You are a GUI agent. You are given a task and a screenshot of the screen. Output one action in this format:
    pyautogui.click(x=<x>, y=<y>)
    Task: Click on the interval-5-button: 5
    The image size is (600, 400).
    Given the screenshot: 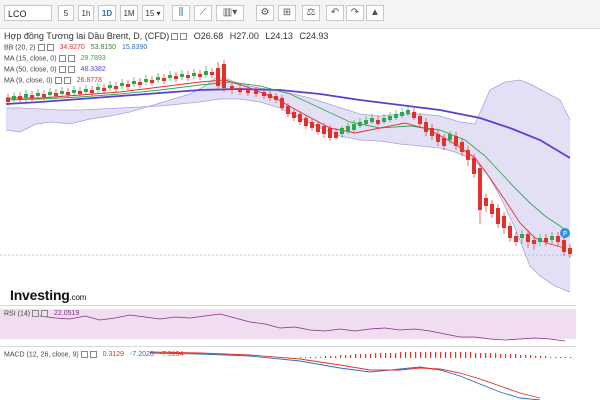 What is the action you would take?
    pyautogui.click(x=66, y=13)
    